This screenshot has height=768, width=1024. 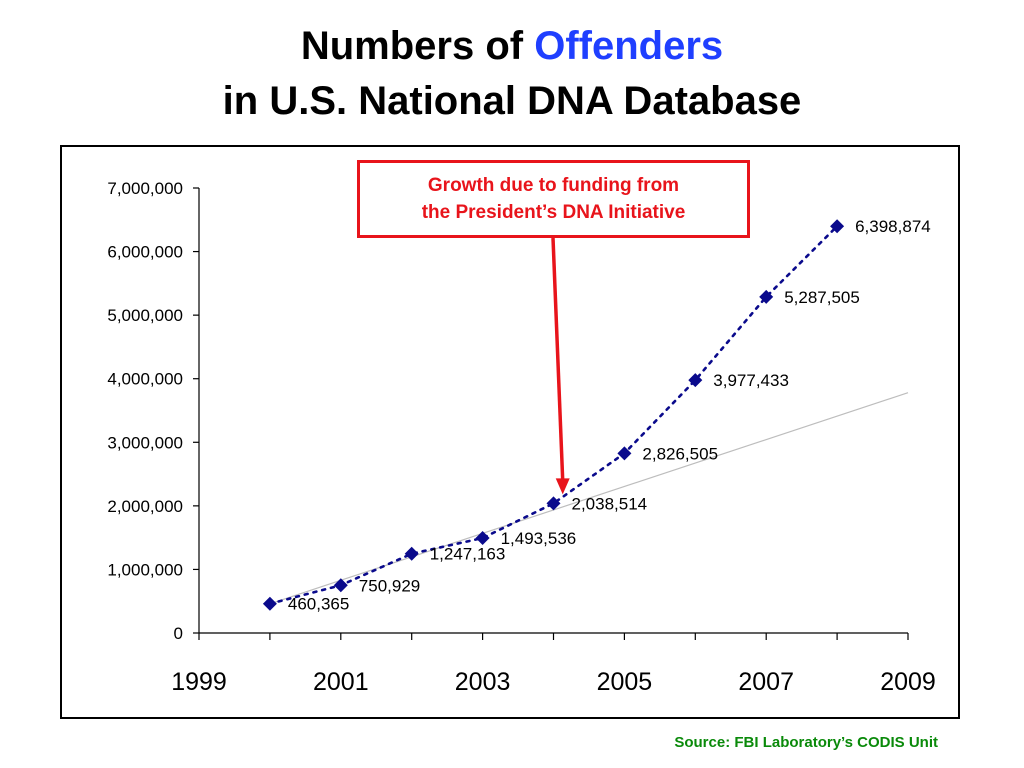 What do you see at coordinates (145, 188) in the screenshot?
I see `y-tick-label: 7,000,000` at bounding box center [145, 188].